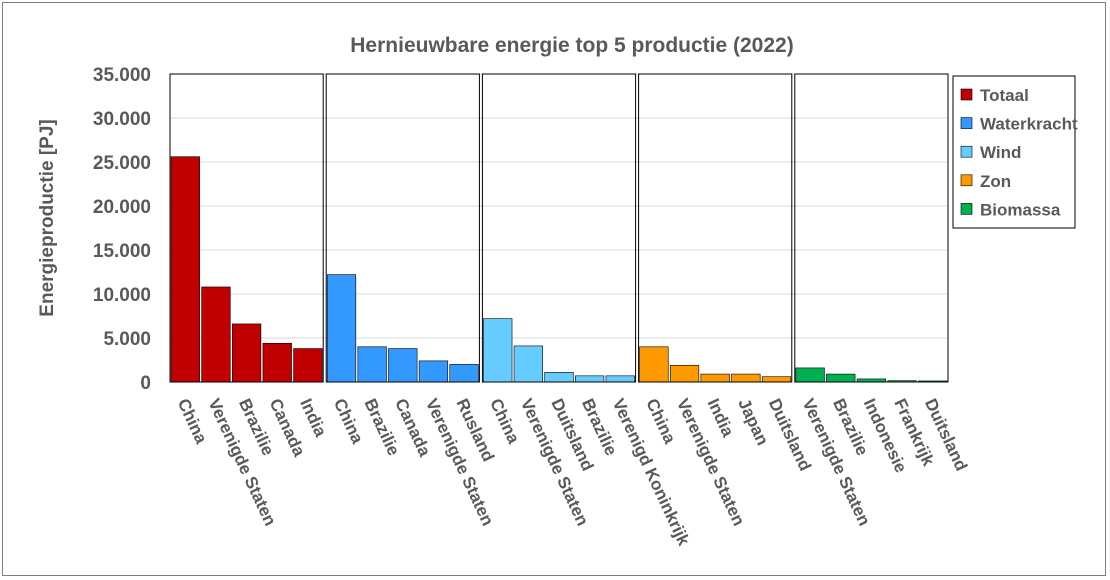  Describe the element at coordinates (122, 119) in the screenshot. I see `y-tick-label: 30.000` at that location.